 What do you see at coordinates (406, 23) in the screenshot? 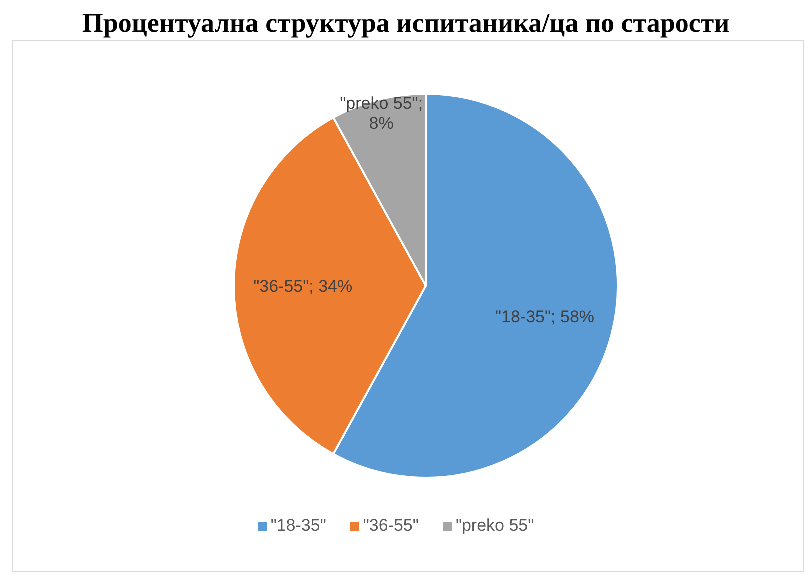
I see `chart-title: Процентуална структура испитаника/ца по старости` at bounding box center [406, 23].